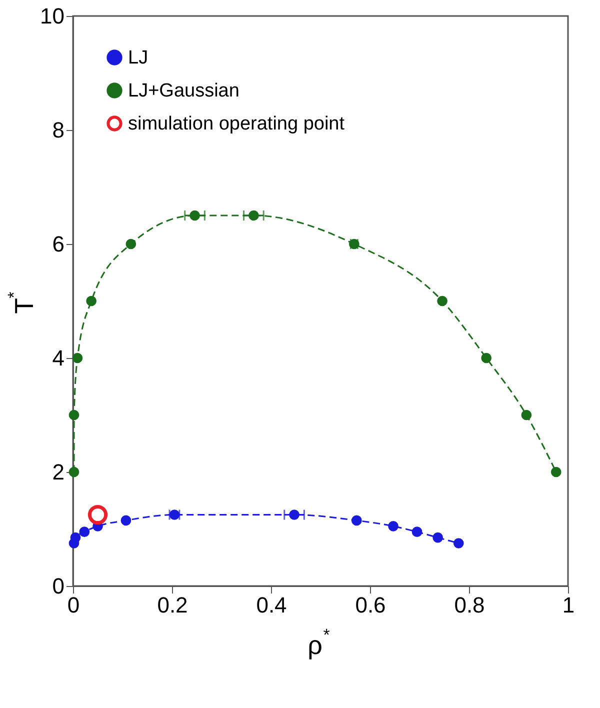 The image size is (600, 708). Describe the element at coordinates (21, 302) in the screenshot. I see `y-axis-title: T*` at that location.